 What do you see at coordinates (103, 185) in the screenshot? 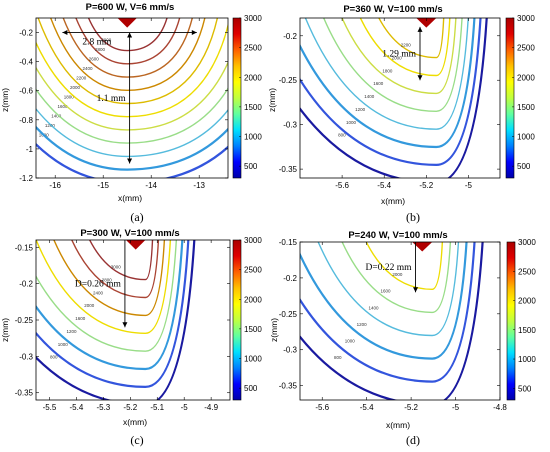
I see `xtick-label-0-1: -15` at bounding box center [103, 185].